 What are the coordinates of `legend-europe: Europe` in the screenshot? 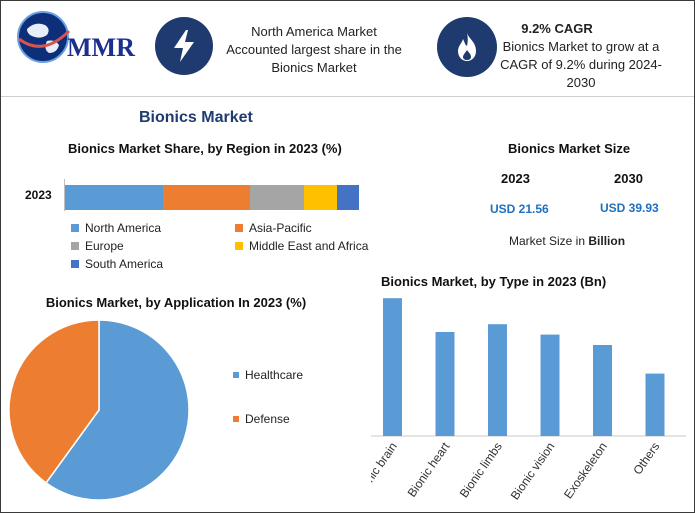 It's located at (97, 246).